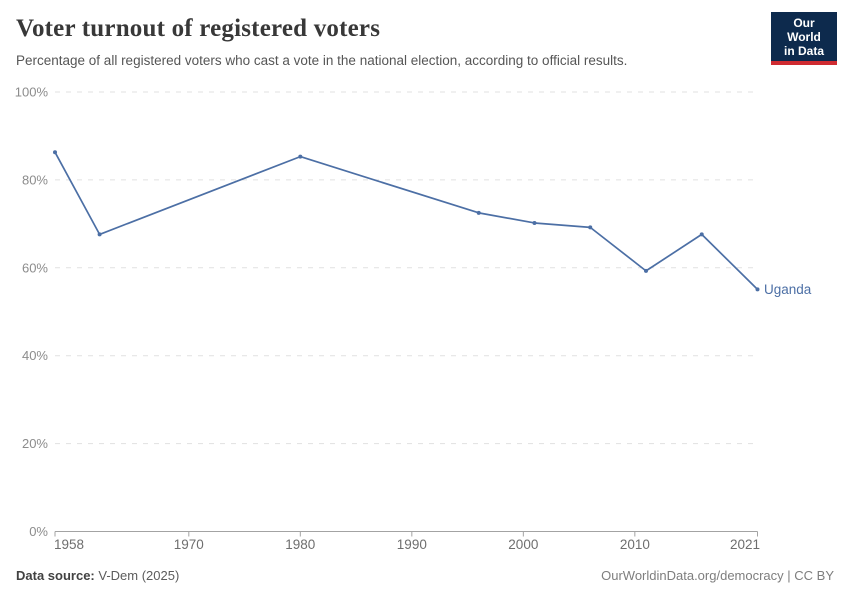 This screenshot has height=600, width=850. Describe the element at coordinates (38, 531) in the screenshot. I see `y-tick-label-0: 0%` at that location.